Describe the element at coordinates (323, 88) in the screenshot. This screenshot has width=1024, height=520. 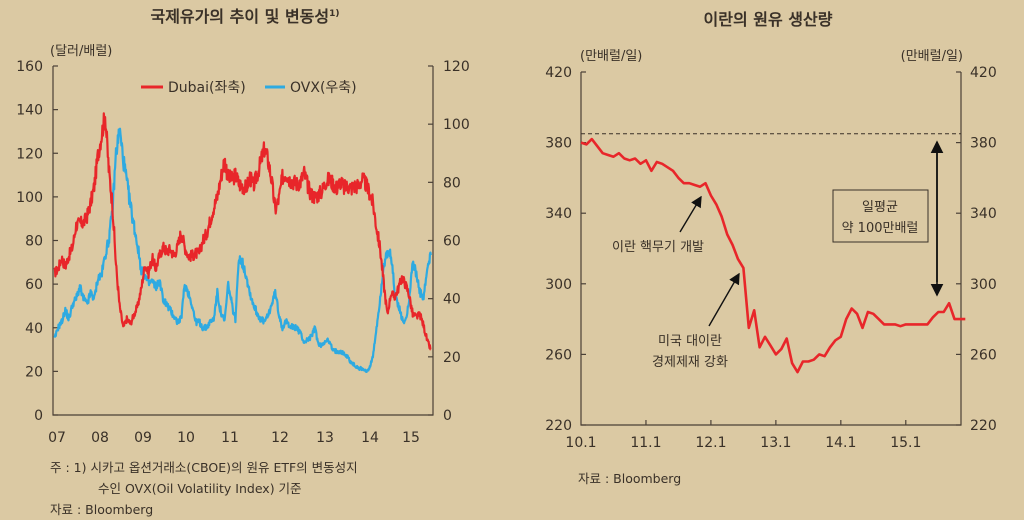
I see `legend-label-ovx: OVX(우축)` at that location.